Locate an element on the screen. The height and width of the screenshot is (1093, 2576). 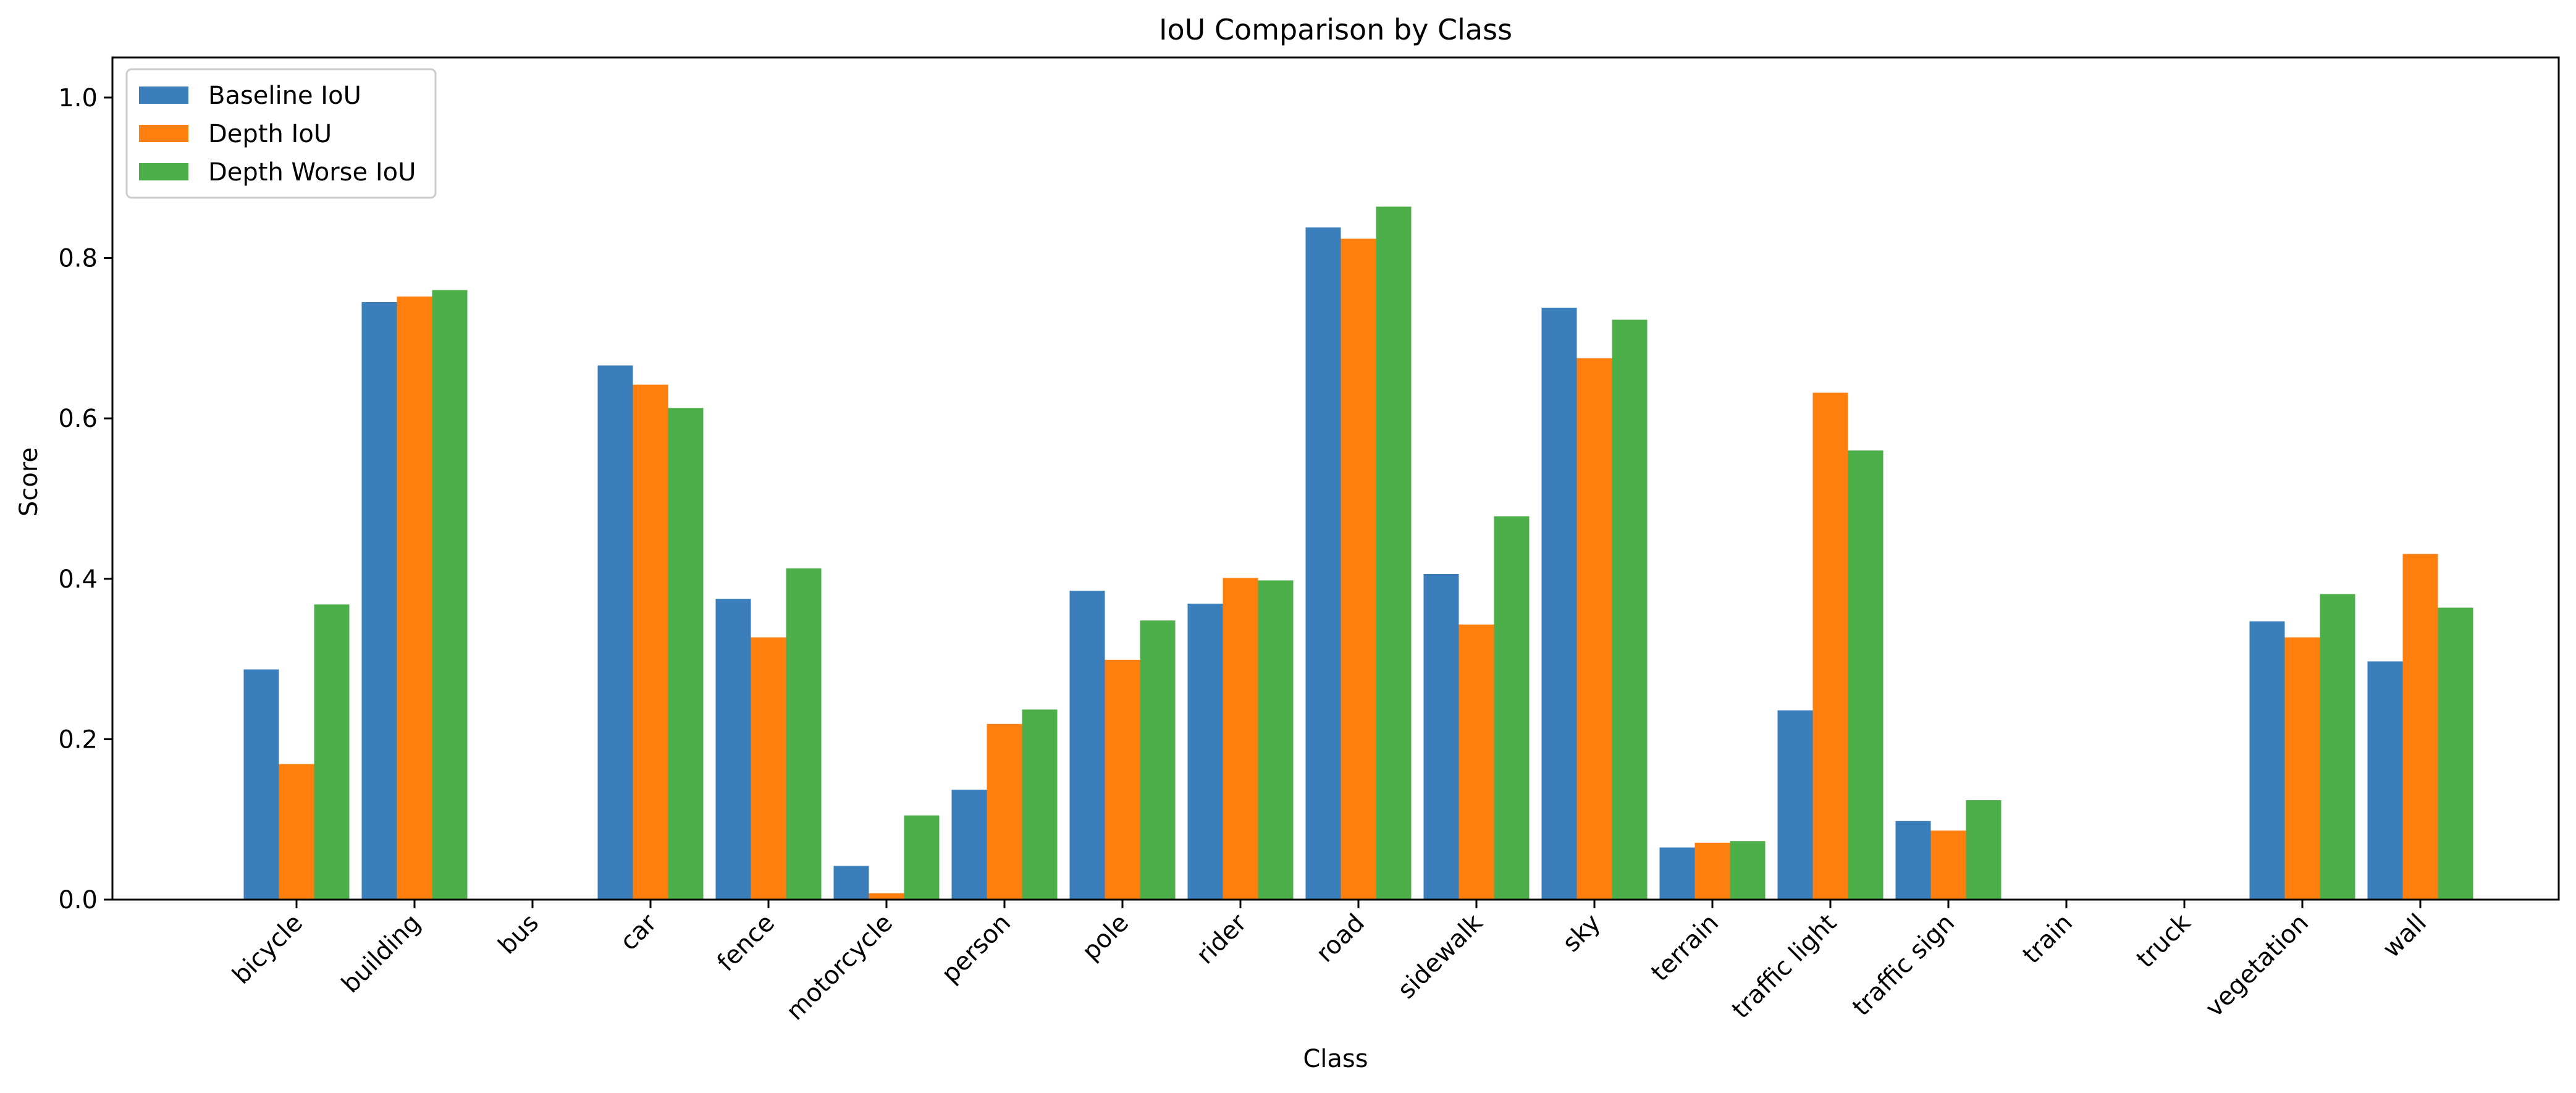
legend-label: Depth Worse IoU is located at coordinates (312, 172).